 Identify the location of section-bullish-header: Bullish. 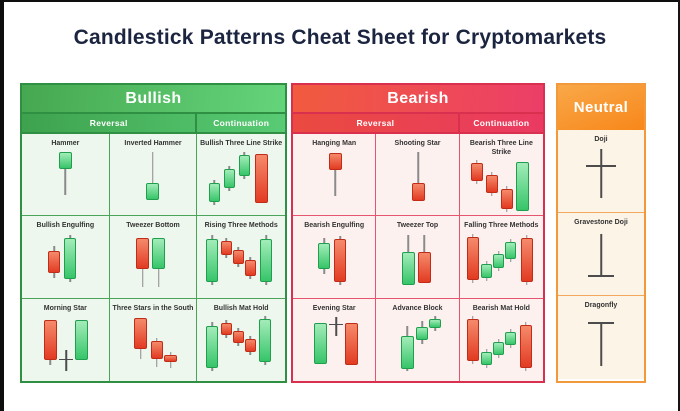
(153, 98).